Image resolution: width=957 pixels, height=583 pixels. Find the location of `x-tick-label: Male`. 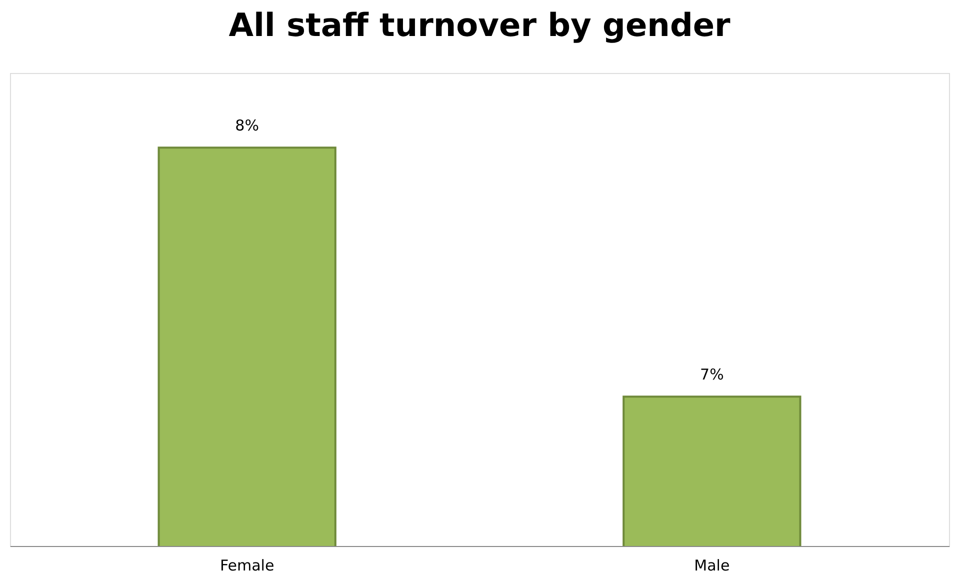

x-tick-label: Male is located at coordinates (712, 565).